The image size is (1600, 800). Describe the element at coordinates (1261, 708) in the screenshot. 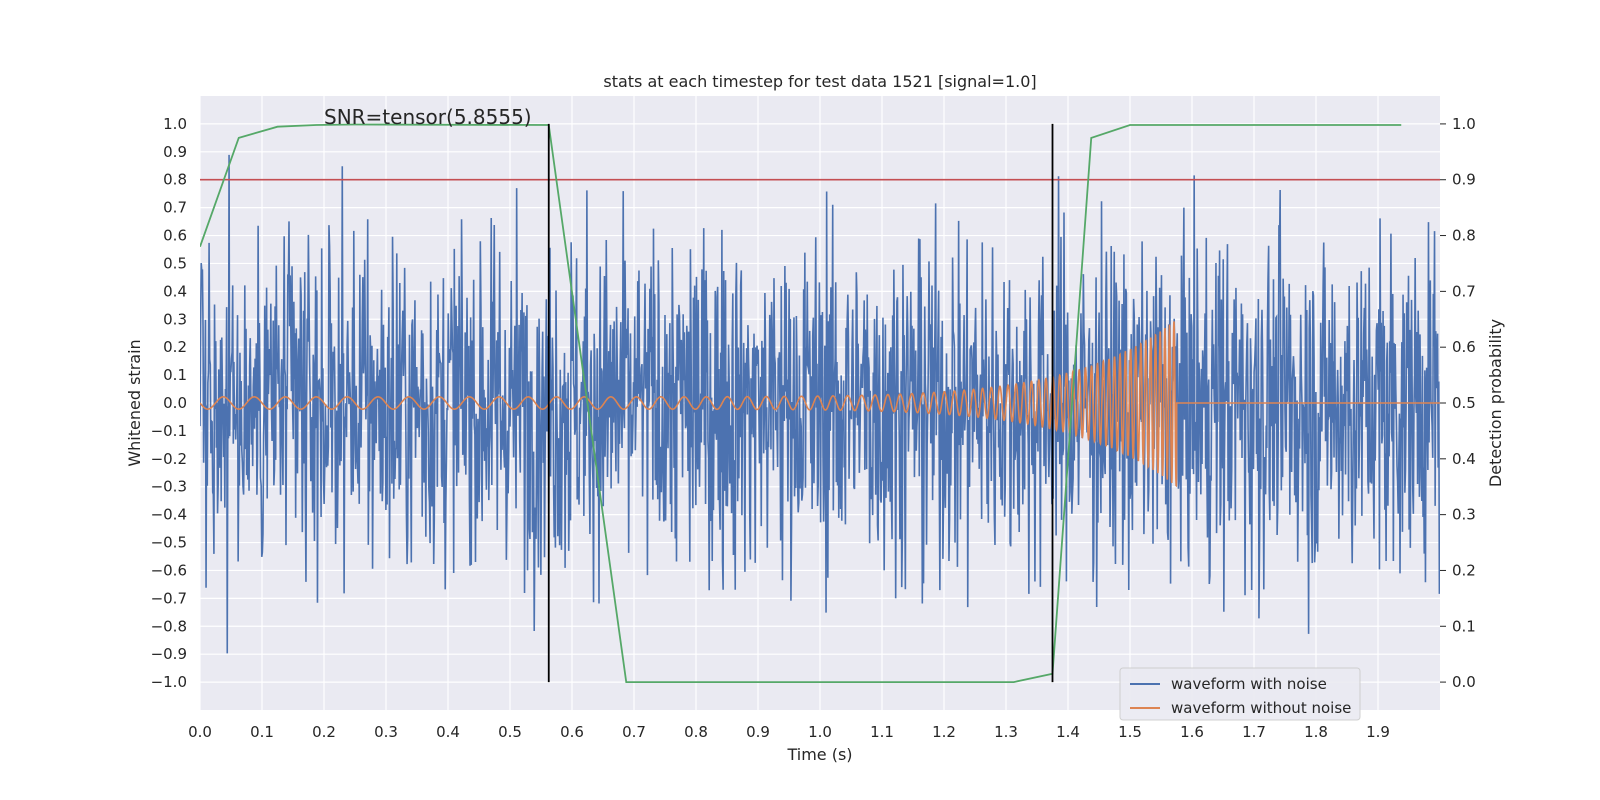

I see `legend-label-clean: waveform without noise` at that location.